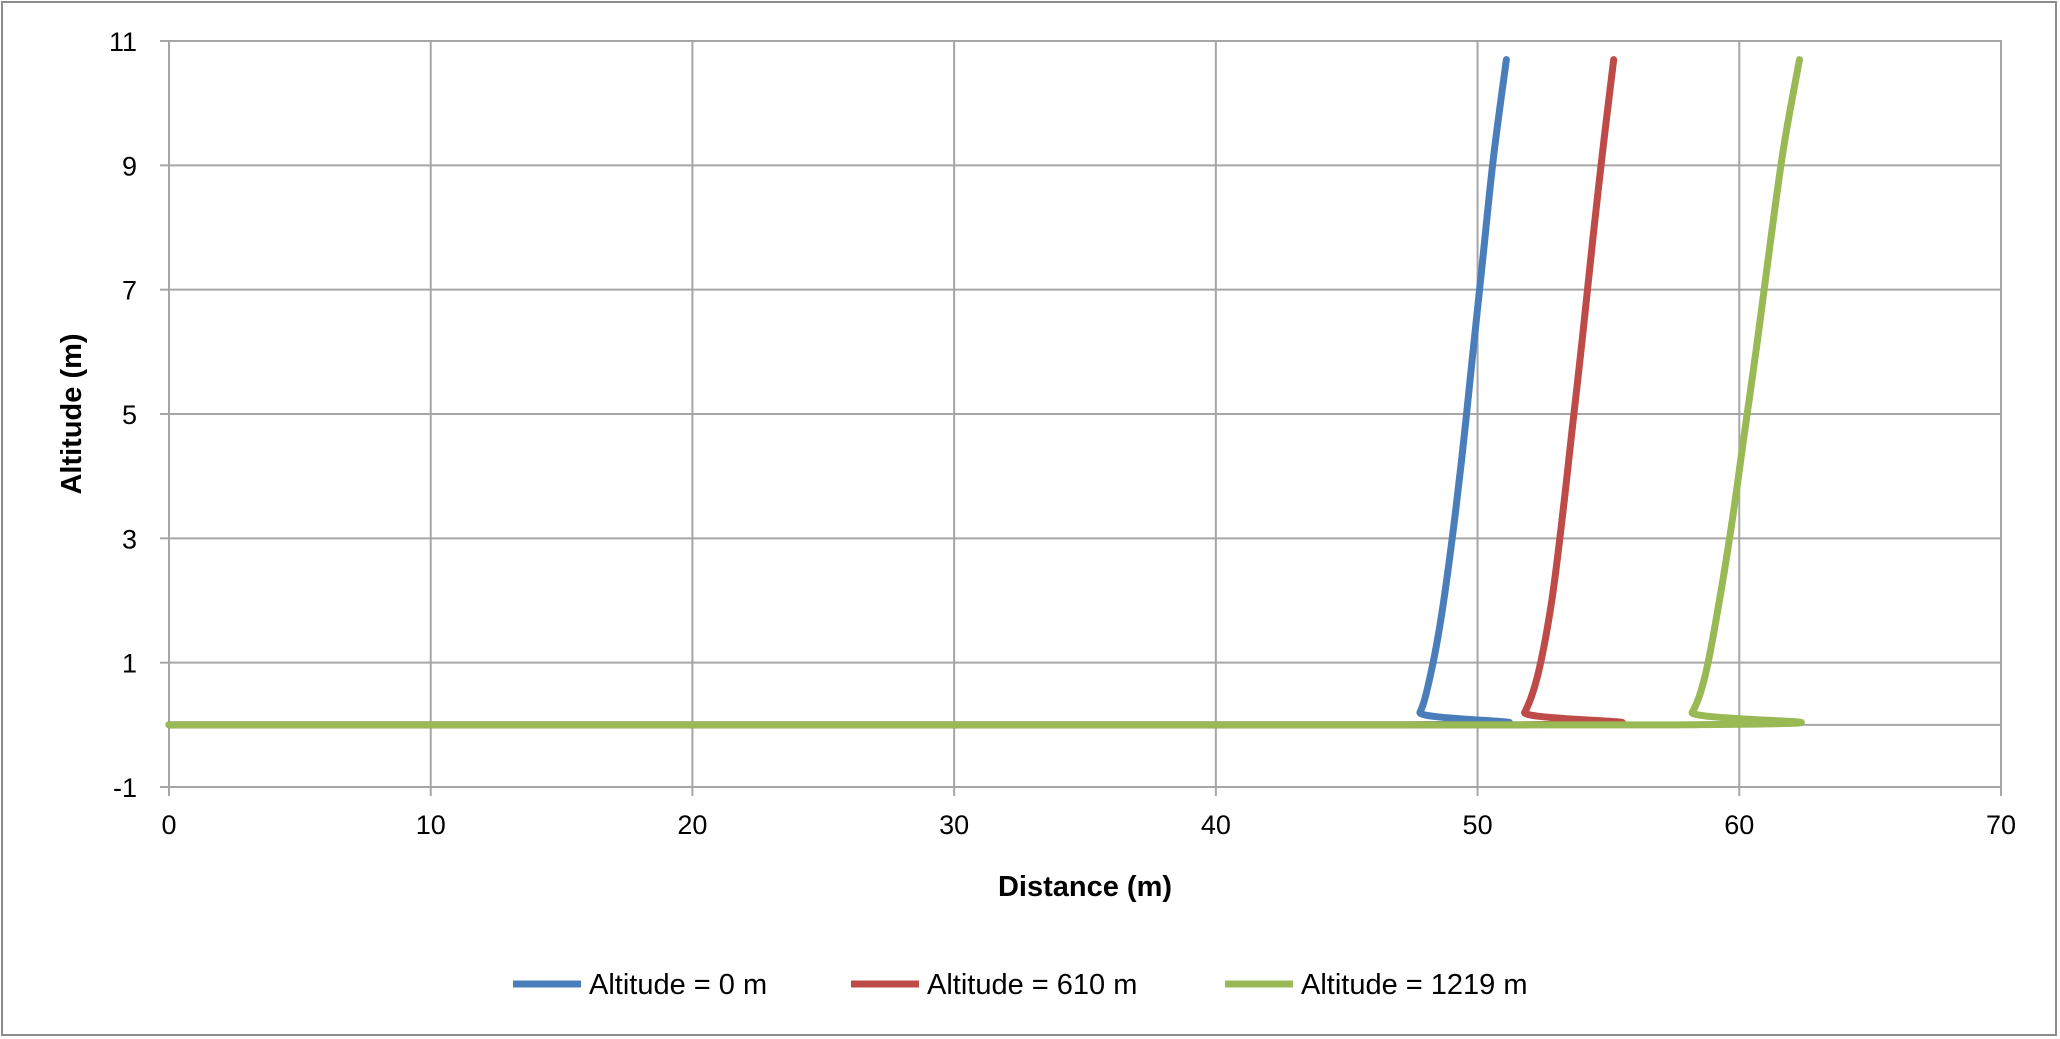 The width and height of the screenshot is (2060, 1039). What do you see at coordinates (129, 664) in the screenshot?
I see `y-tick-label: 1` at bounding box center [129, 664].